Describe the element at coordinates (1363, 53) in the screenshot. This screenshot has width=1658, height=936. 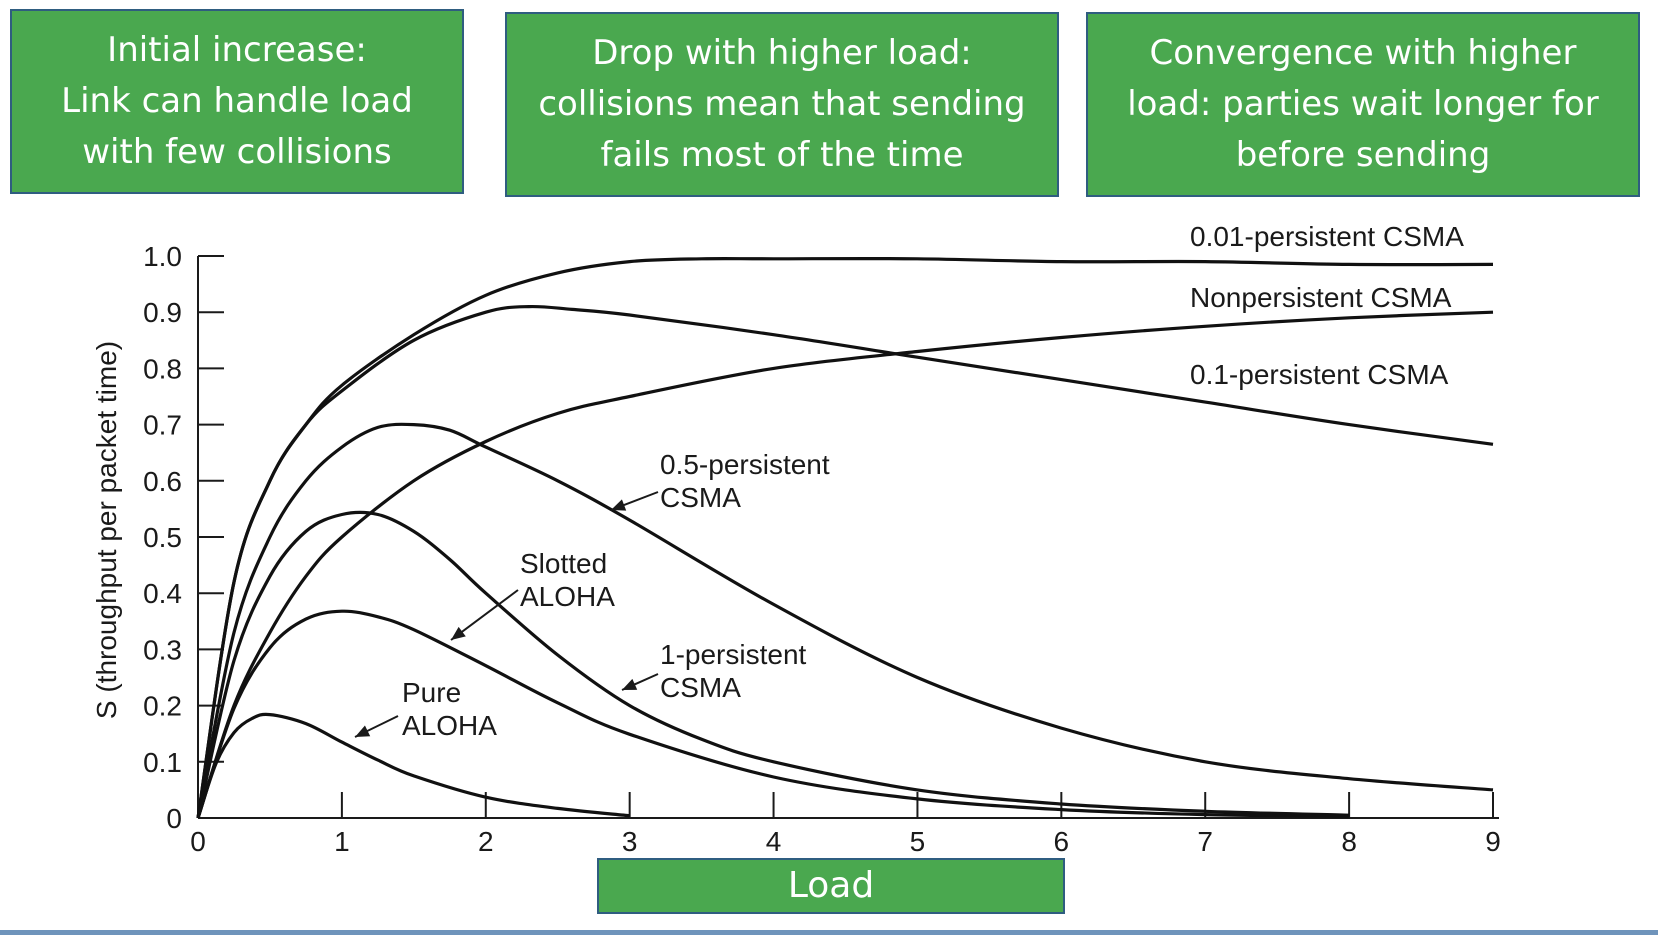
I see `callout-line: Convergence with higher` at that location.